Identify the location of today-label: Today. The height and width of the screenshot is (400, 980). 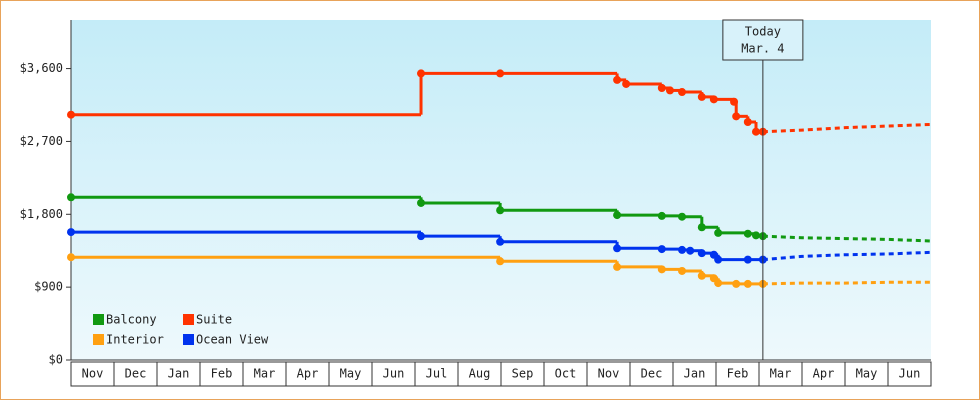
(763, 32).